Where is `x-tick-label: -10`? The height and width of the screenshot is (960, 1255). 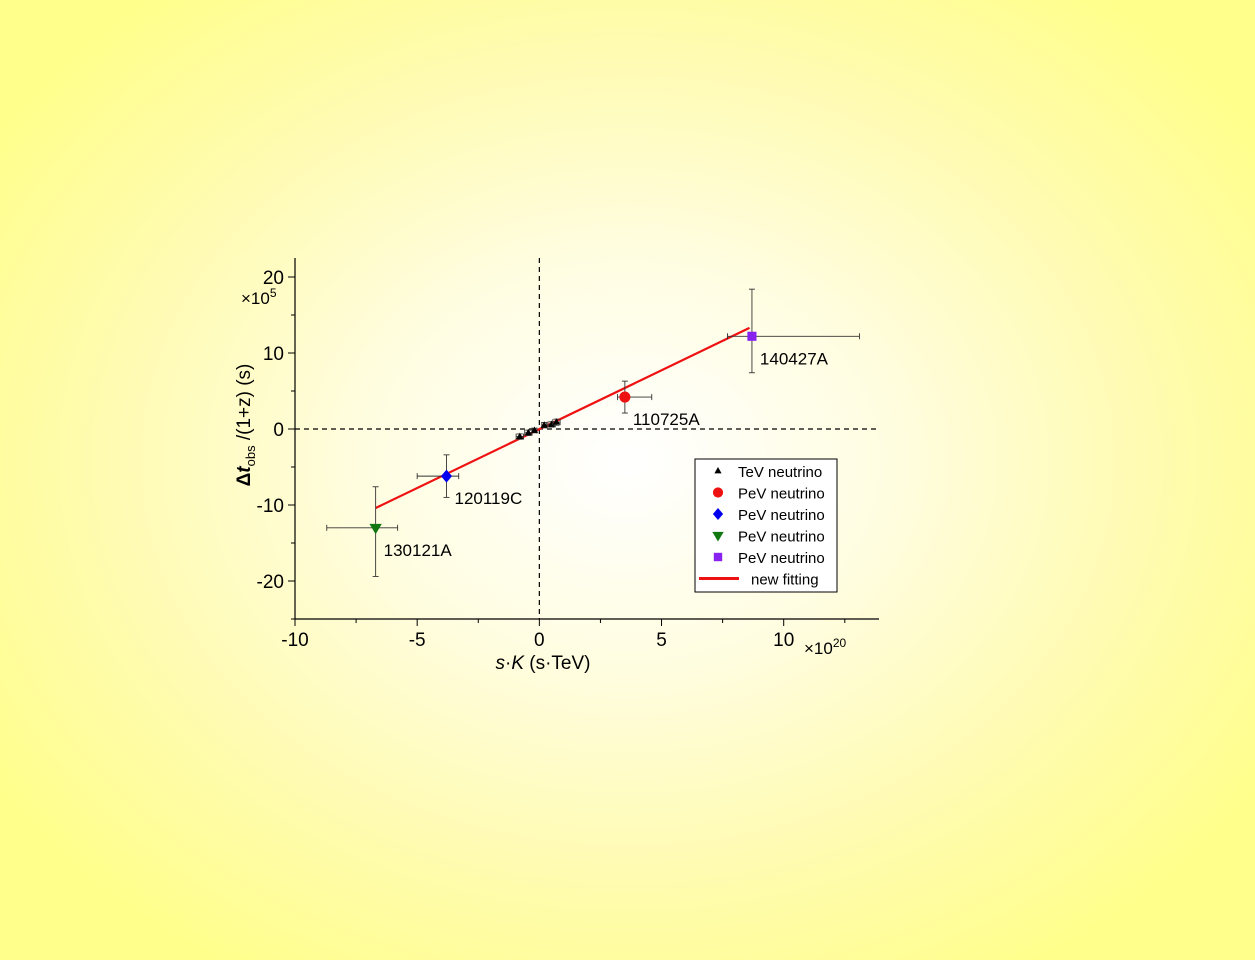 x-tick-label: -10 is located at coordinates (294, 640).